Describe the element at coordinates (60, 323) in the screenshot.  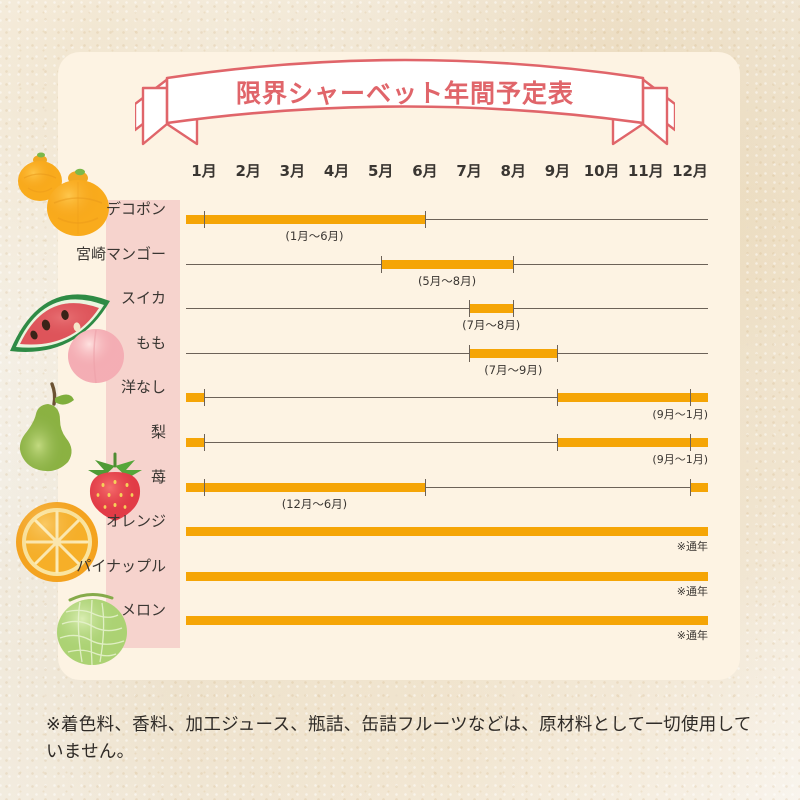
I see `watermelon-icon` at that location.